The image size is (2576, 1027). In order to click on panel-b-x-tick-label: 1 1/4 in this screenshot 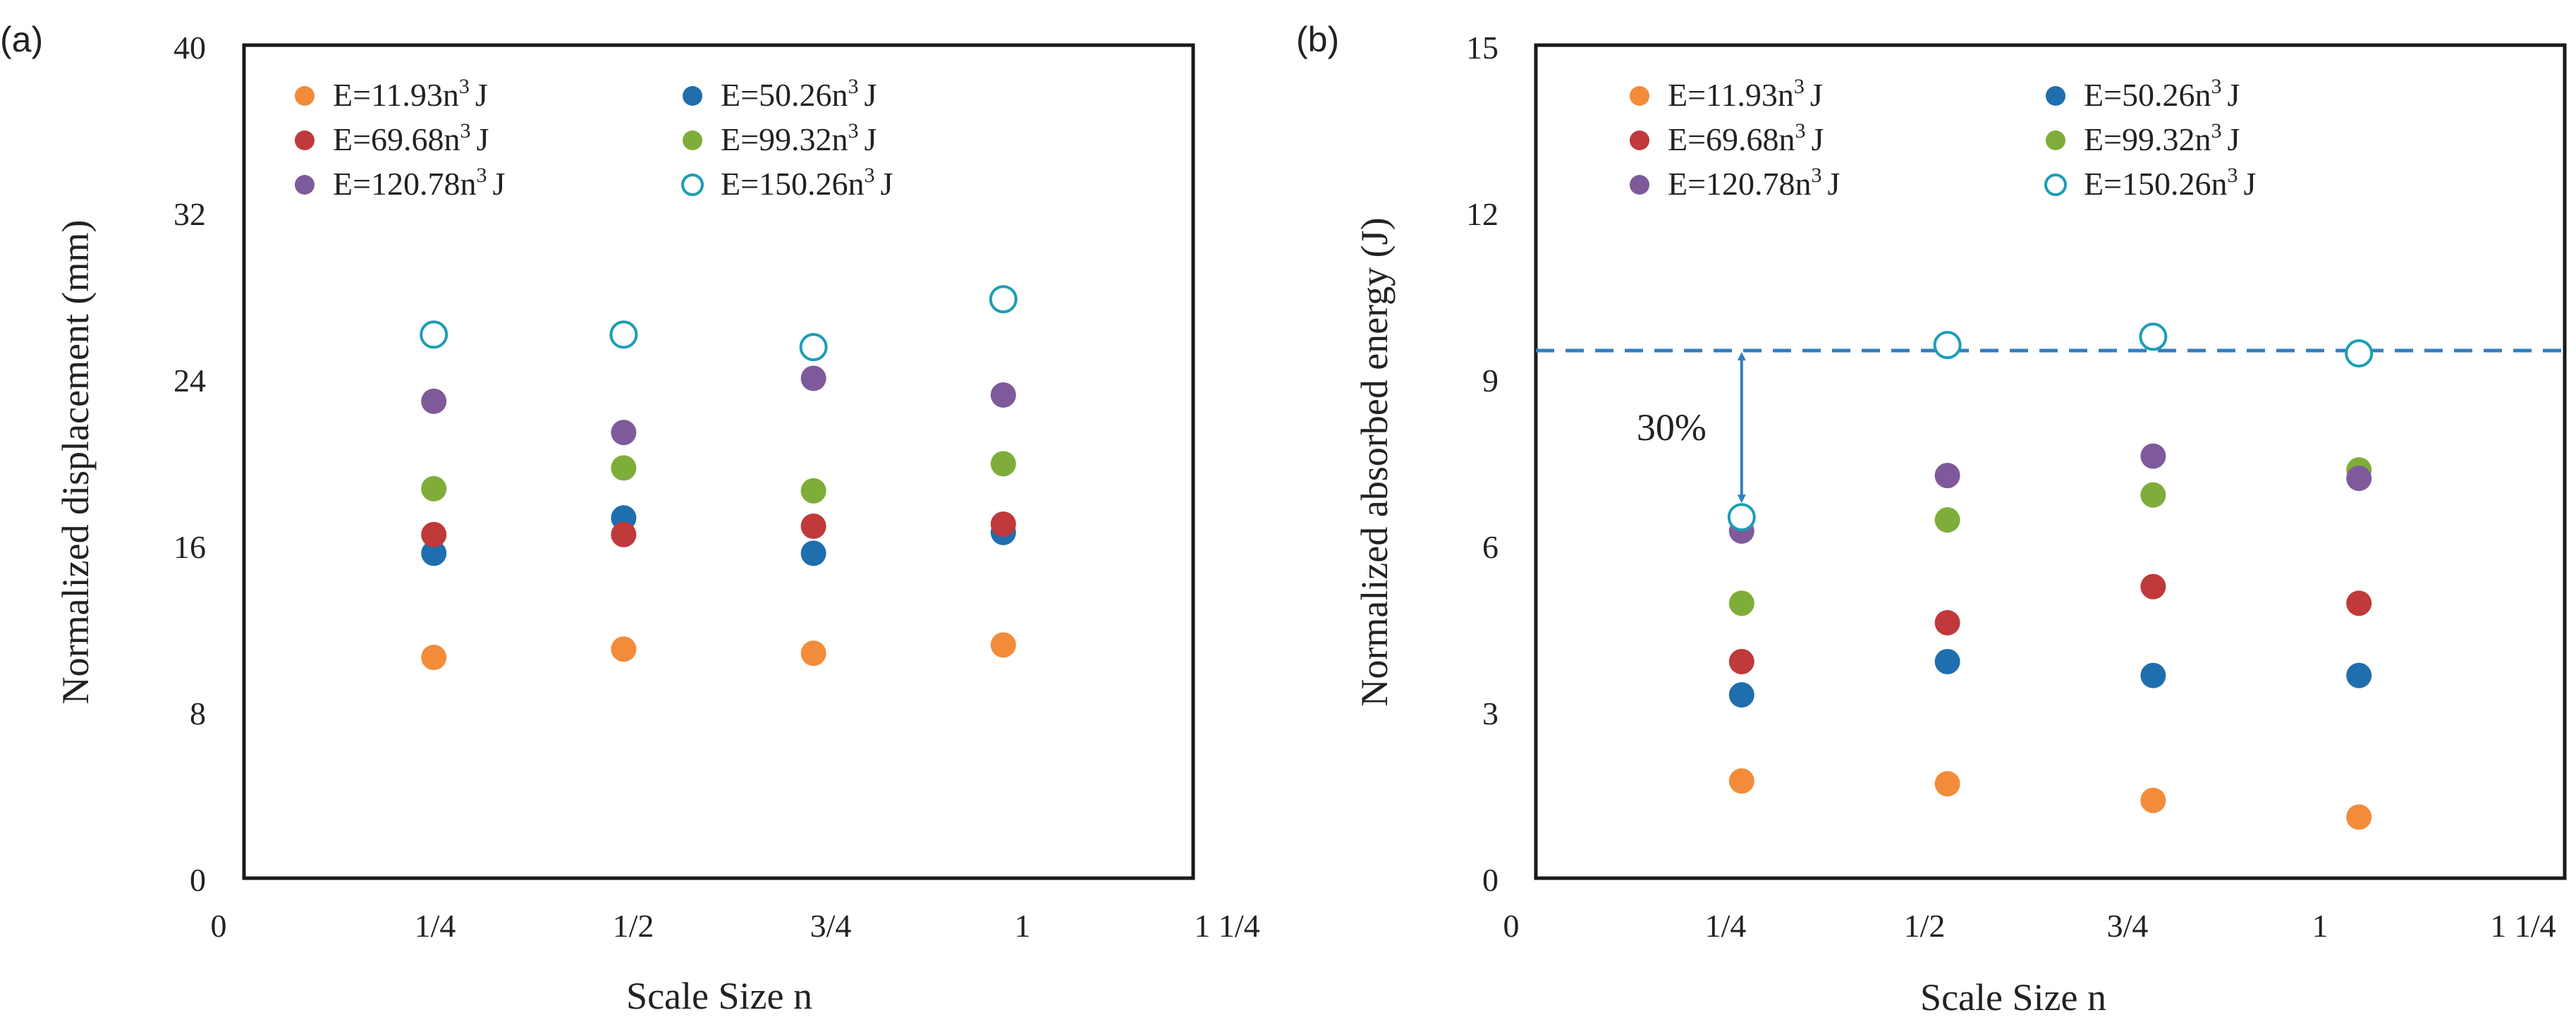, I will do `click(2523, 926)`.